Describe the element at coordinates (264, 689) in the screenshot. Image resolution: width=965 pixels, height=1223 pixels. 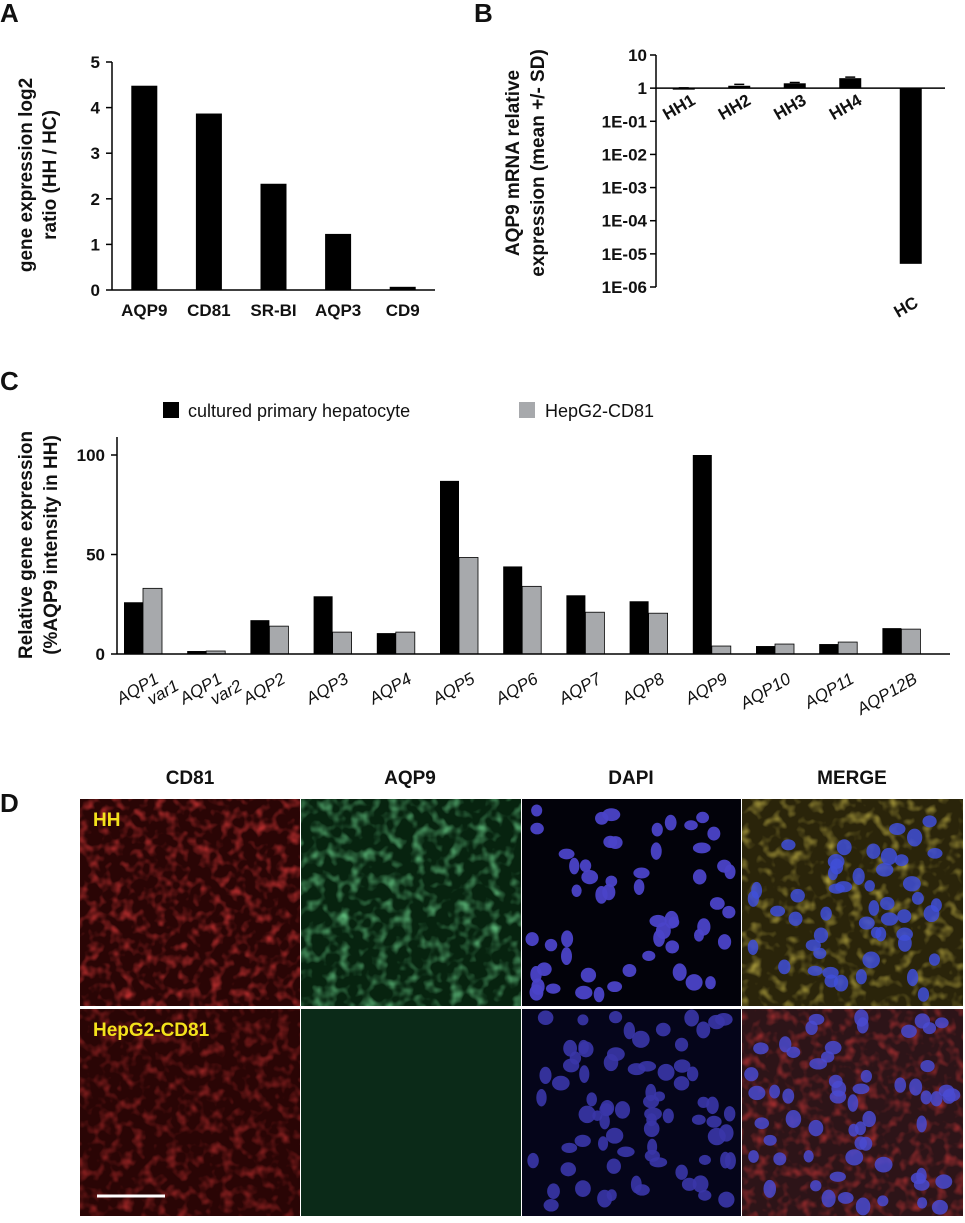
I see `panel-c-category-label: AQP2` at that location.